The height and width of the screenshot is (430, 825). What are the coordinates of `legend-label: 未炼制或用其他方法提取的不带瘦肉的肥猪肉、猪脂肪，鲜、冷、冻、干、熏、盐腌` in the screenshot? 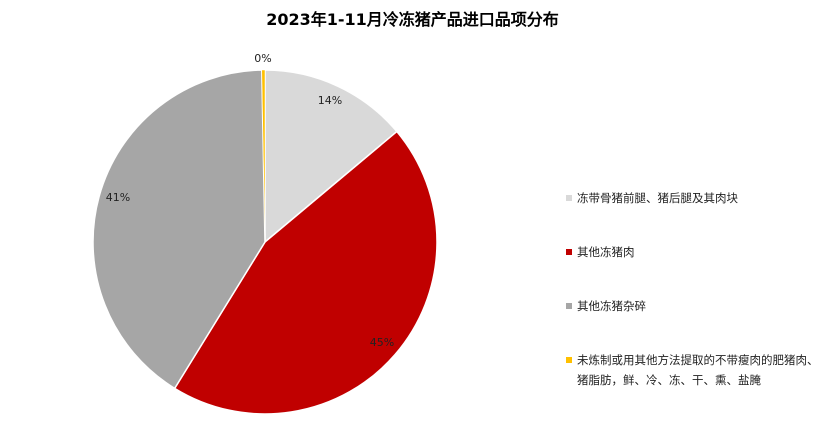 It's located at (698, 370).